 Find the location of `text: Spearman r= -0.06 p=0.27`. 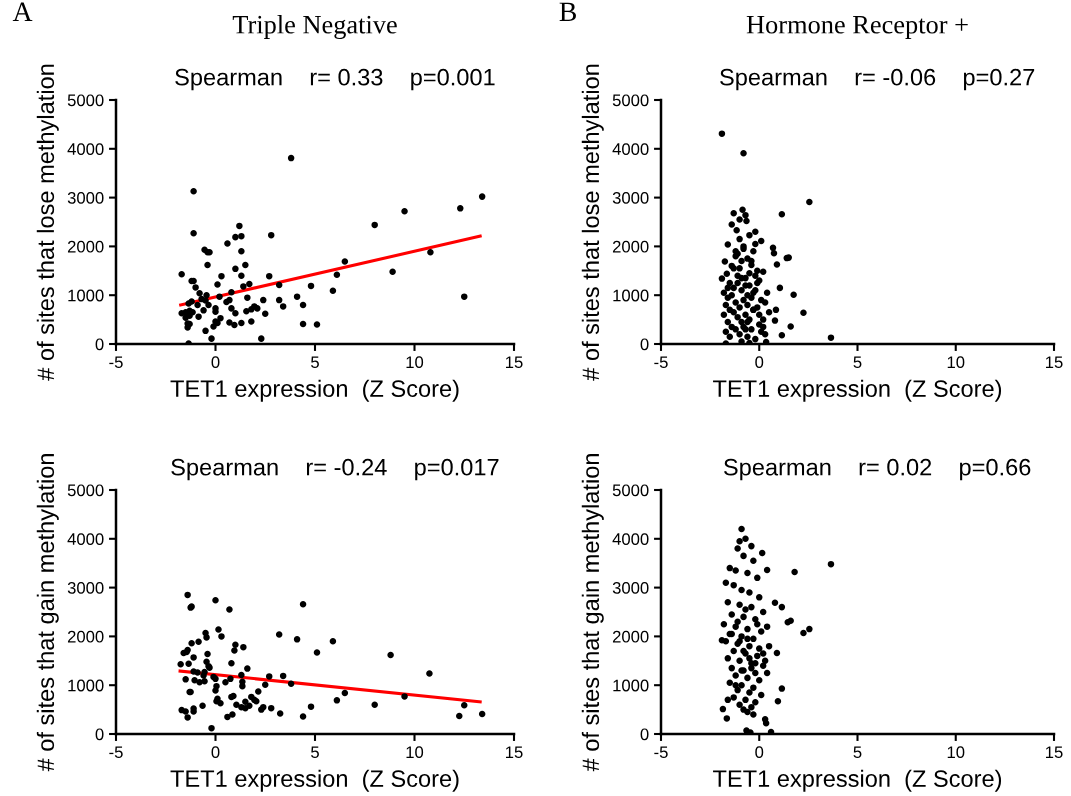

text: Spearman r= -0.06 p=0.27 is located at coordinates (877, 79).